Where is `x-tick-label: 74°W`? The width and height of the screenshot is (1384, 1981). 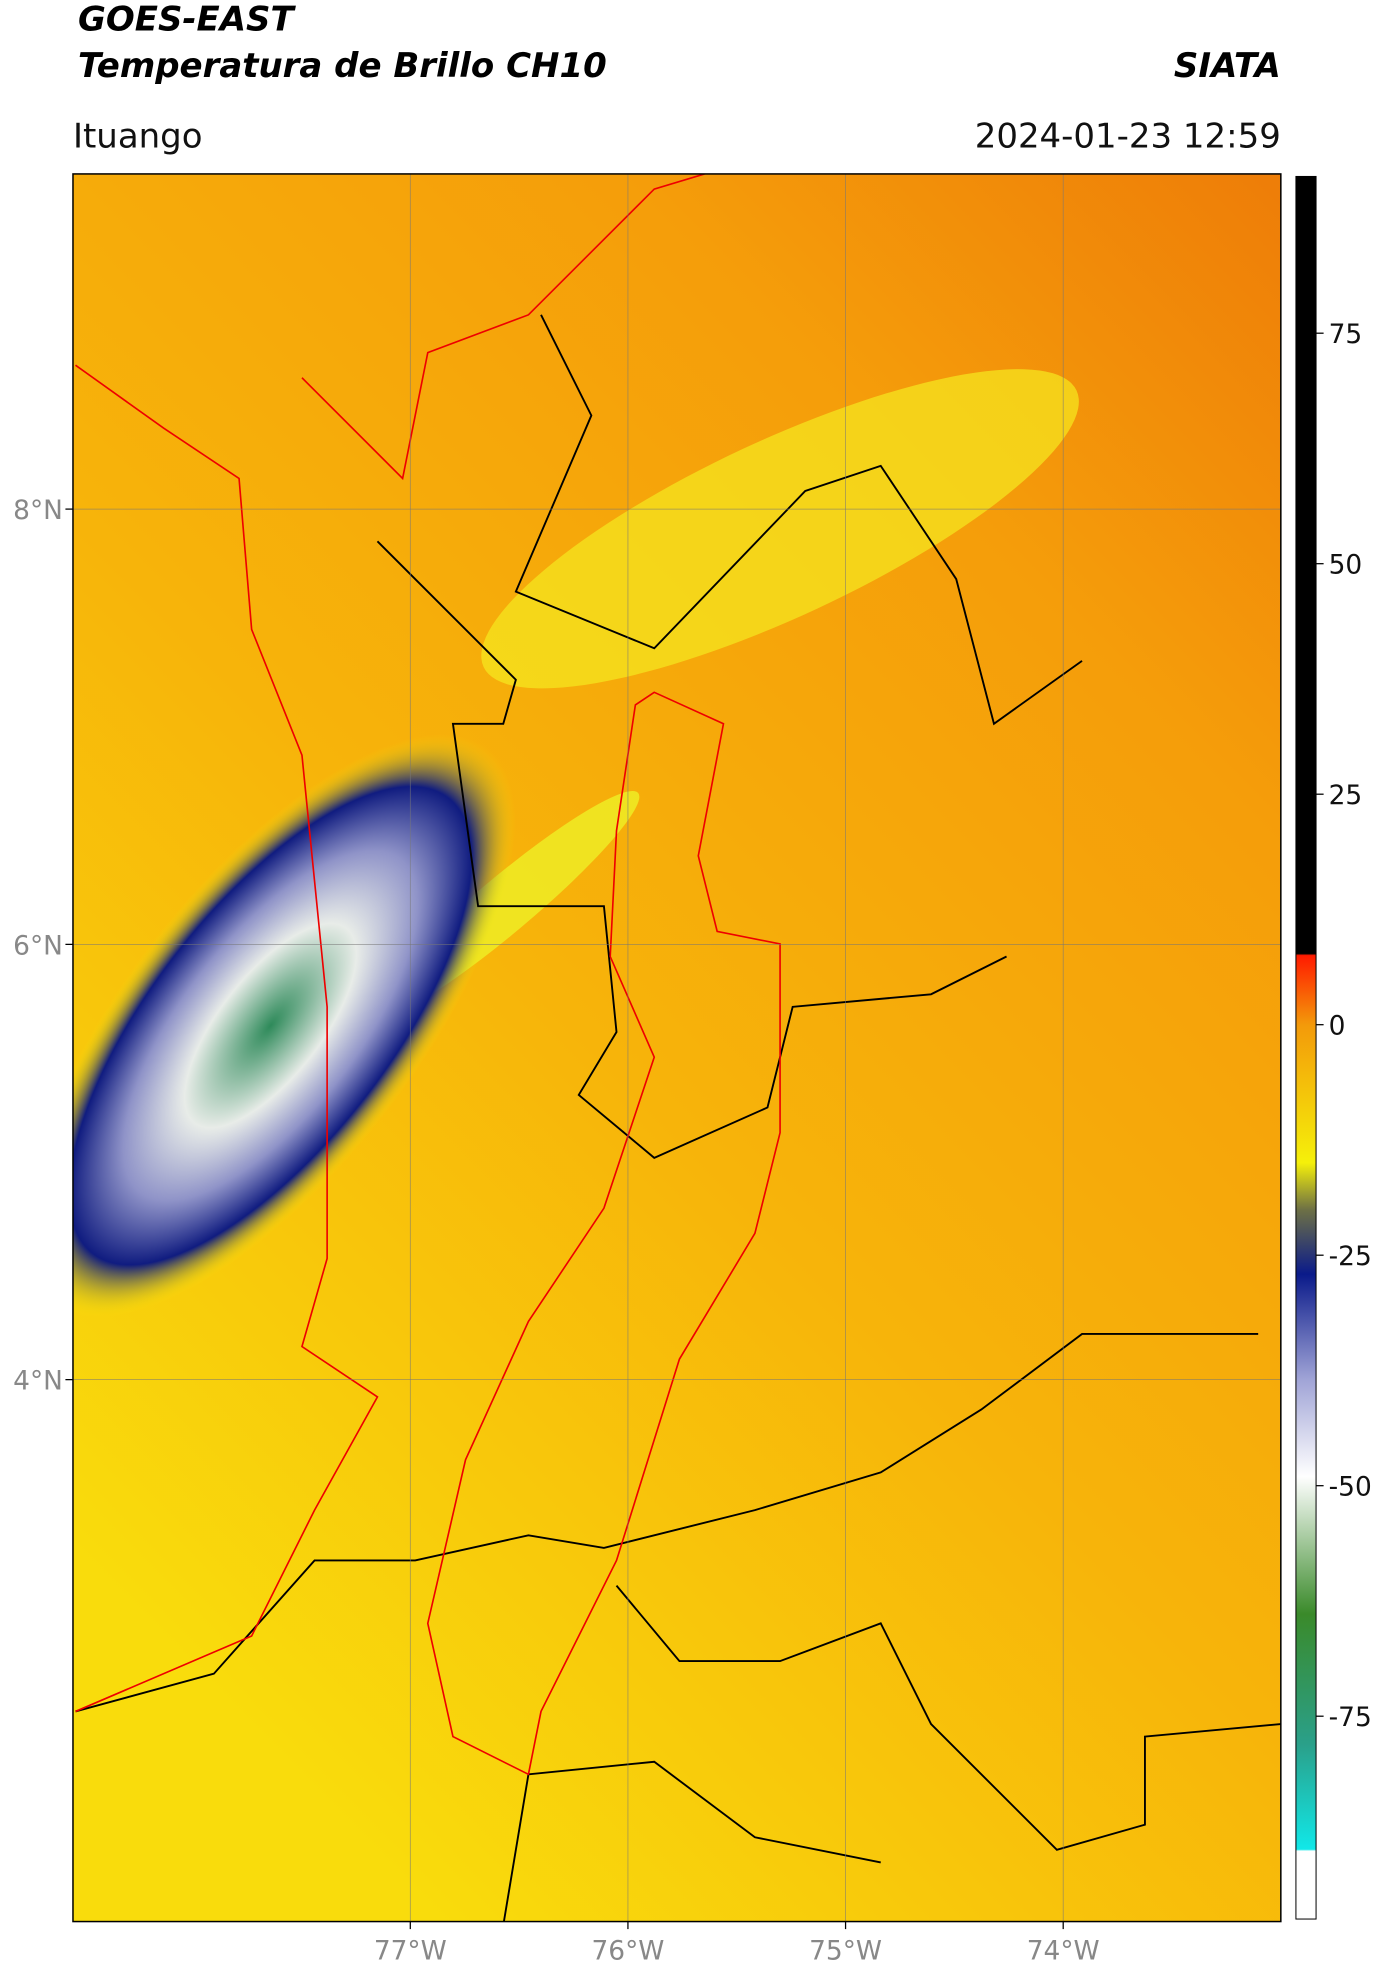
x-tick-label: 74°W is located at coordinates (1063, 1950).